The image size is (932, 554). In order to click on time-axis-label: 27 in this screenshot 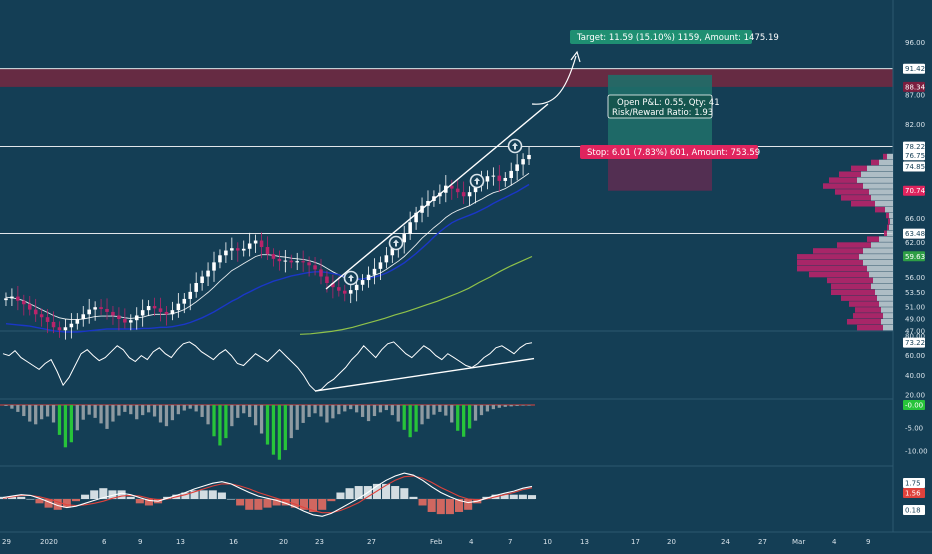, I will do `click(371, 542)`.